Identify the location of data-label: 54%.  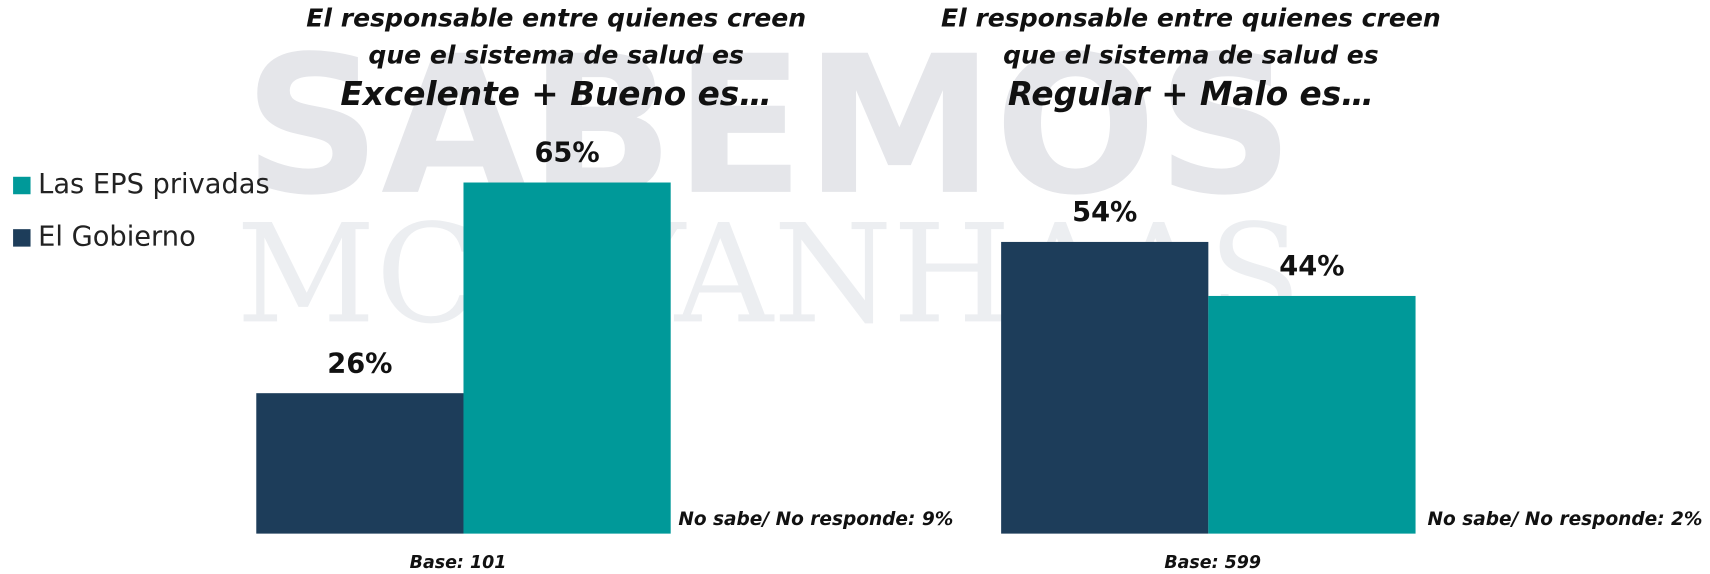
(1104, 212).